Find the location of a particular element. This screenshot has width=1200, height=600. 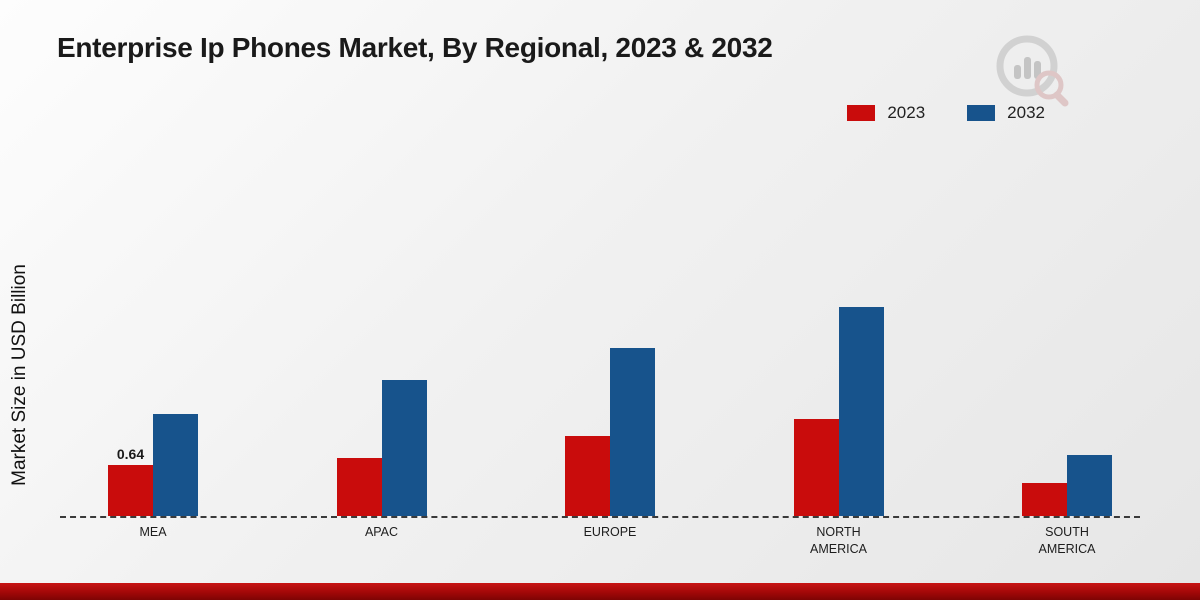

legend-label-2032: 2032 is located at coordinates (1026, 112).